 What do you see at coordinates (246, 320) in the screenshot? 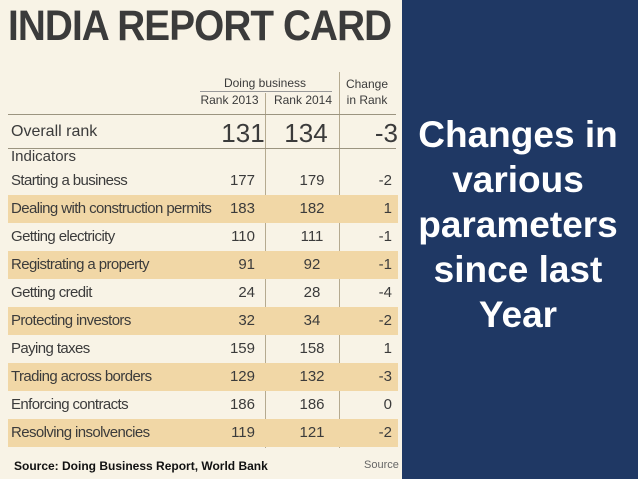
I see `row-rank-2013: 32` at bounding box center [246, 320].